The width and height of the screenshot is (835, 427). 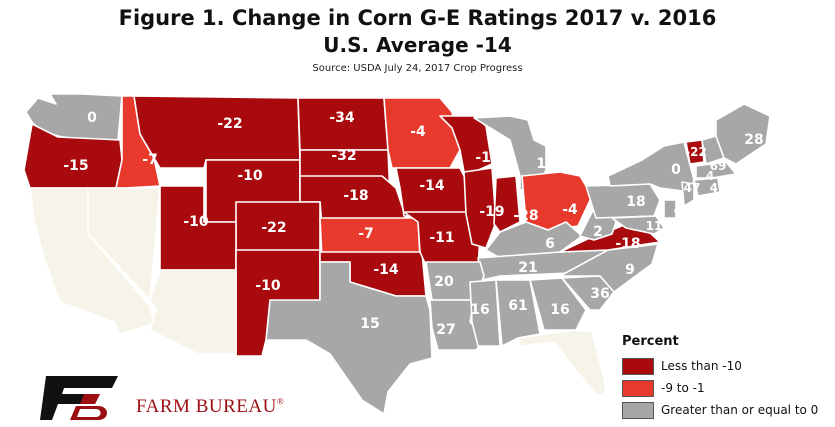 I want to click on brand-name: FARM BUREAU®, so click(x=210, y=406).